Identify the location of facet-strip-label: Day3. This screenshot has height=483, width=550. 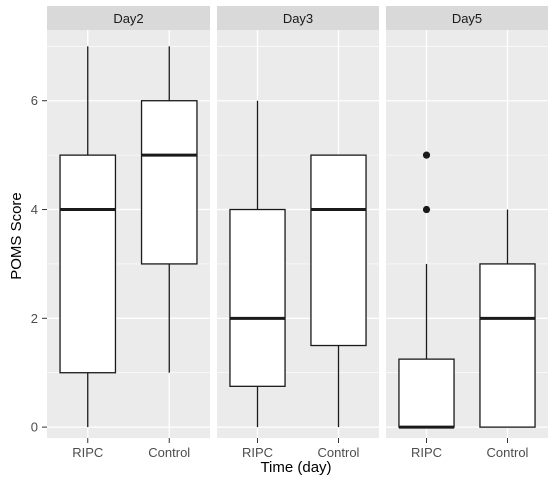
(298, 18).